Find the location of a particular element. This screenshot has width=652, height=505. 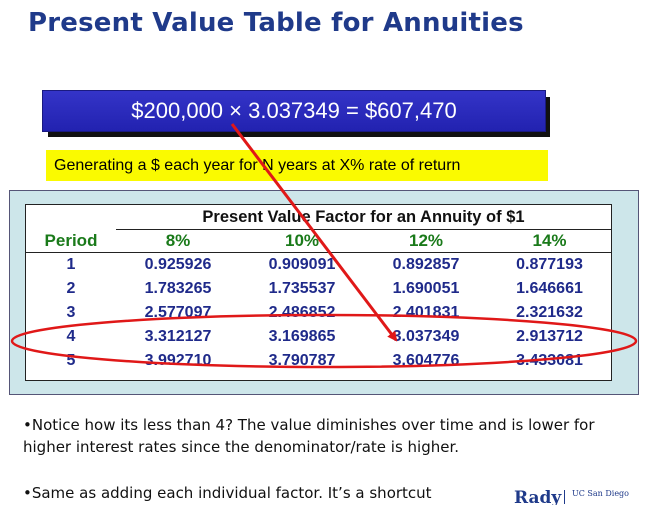

table-row: 2 1.783265 1.735537 1.690051 1.646661 is located at coordinates (318, 289).